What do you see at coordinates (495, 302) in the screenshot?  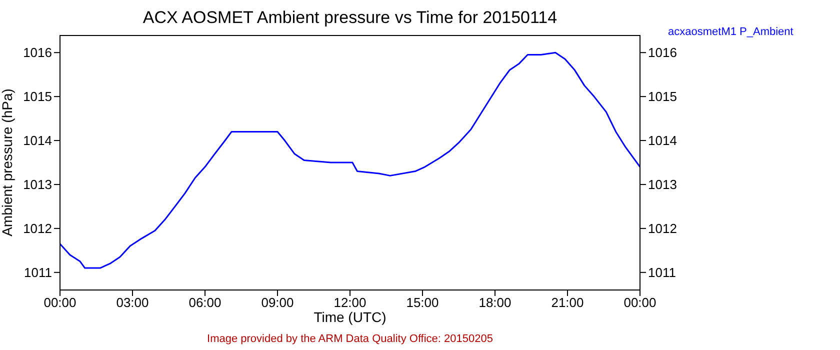 I see `x-tick-label: 18:00` at bounding box center [495, 302].